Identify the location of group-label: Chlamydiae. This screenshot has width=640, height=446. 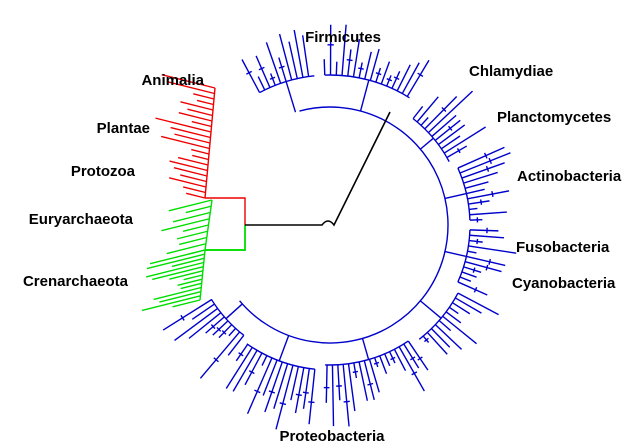
(511, 71).